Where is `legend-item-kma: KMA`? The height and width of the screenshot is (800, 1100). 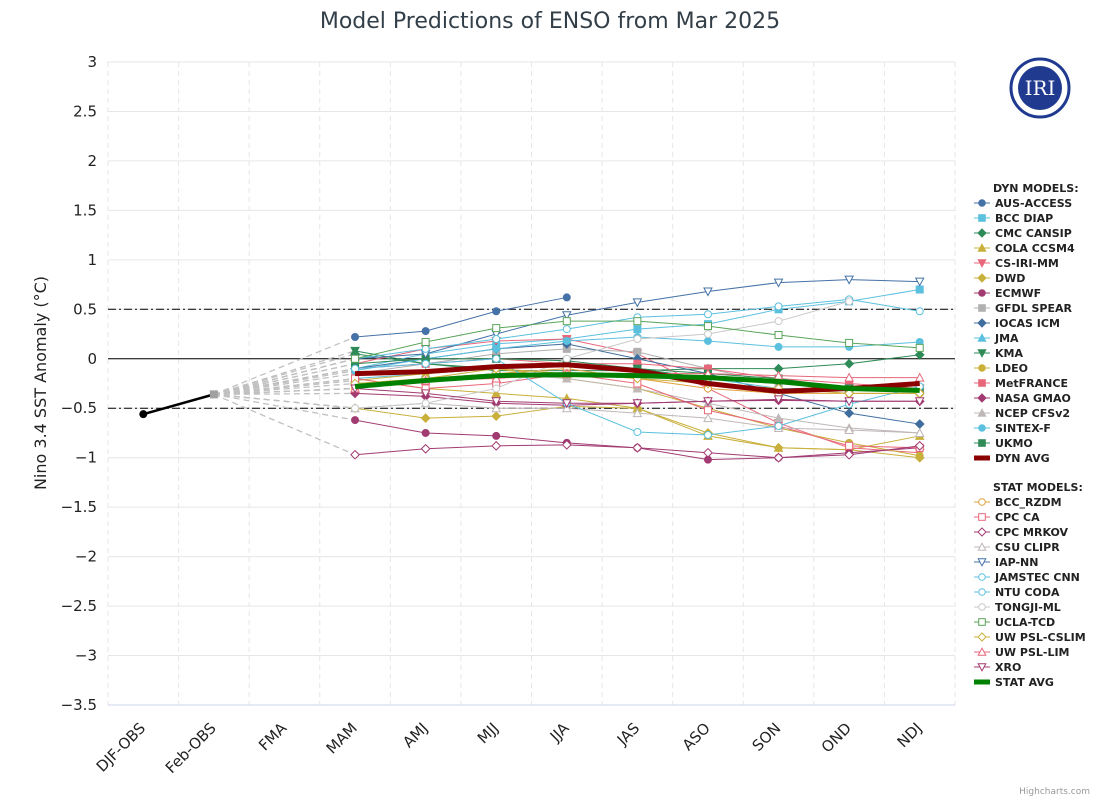
legend-item-kma: KMA is located at coordinates (998, 353).